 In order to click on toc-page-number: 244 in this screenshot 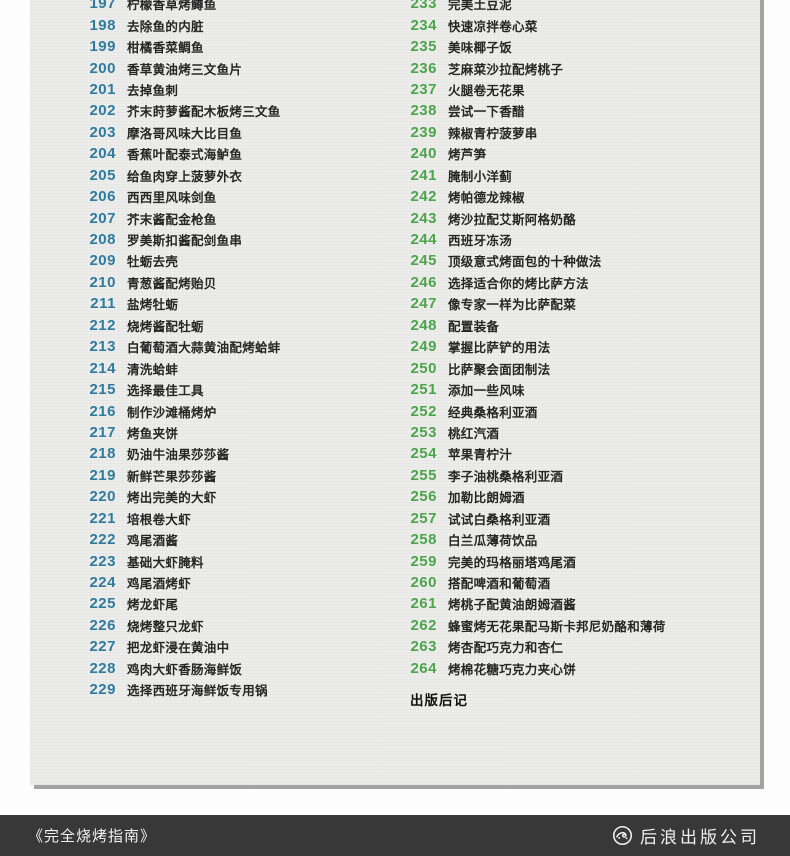, I will do `click(423, 240)`.